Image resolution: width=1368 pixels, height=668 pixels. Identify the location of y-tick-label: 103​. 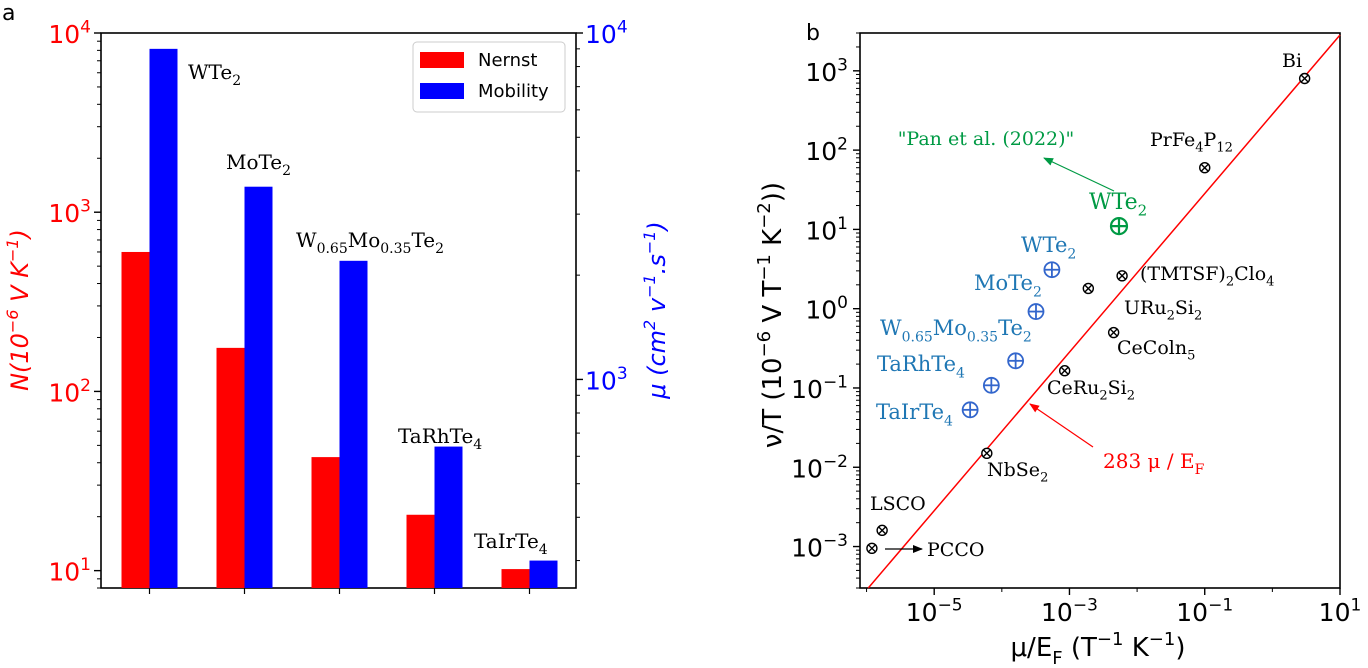
(826, 71).